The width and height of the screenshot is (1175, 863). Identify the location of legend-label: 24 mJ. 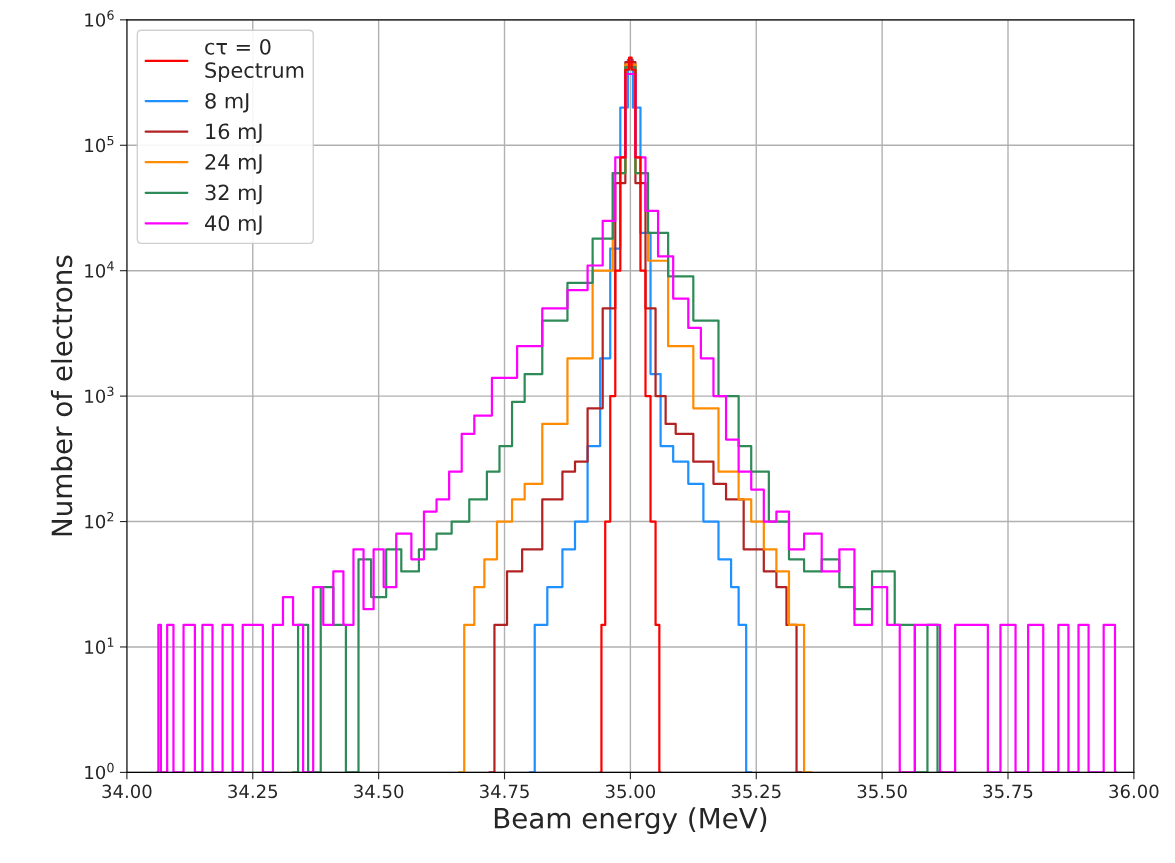
(233, 164).